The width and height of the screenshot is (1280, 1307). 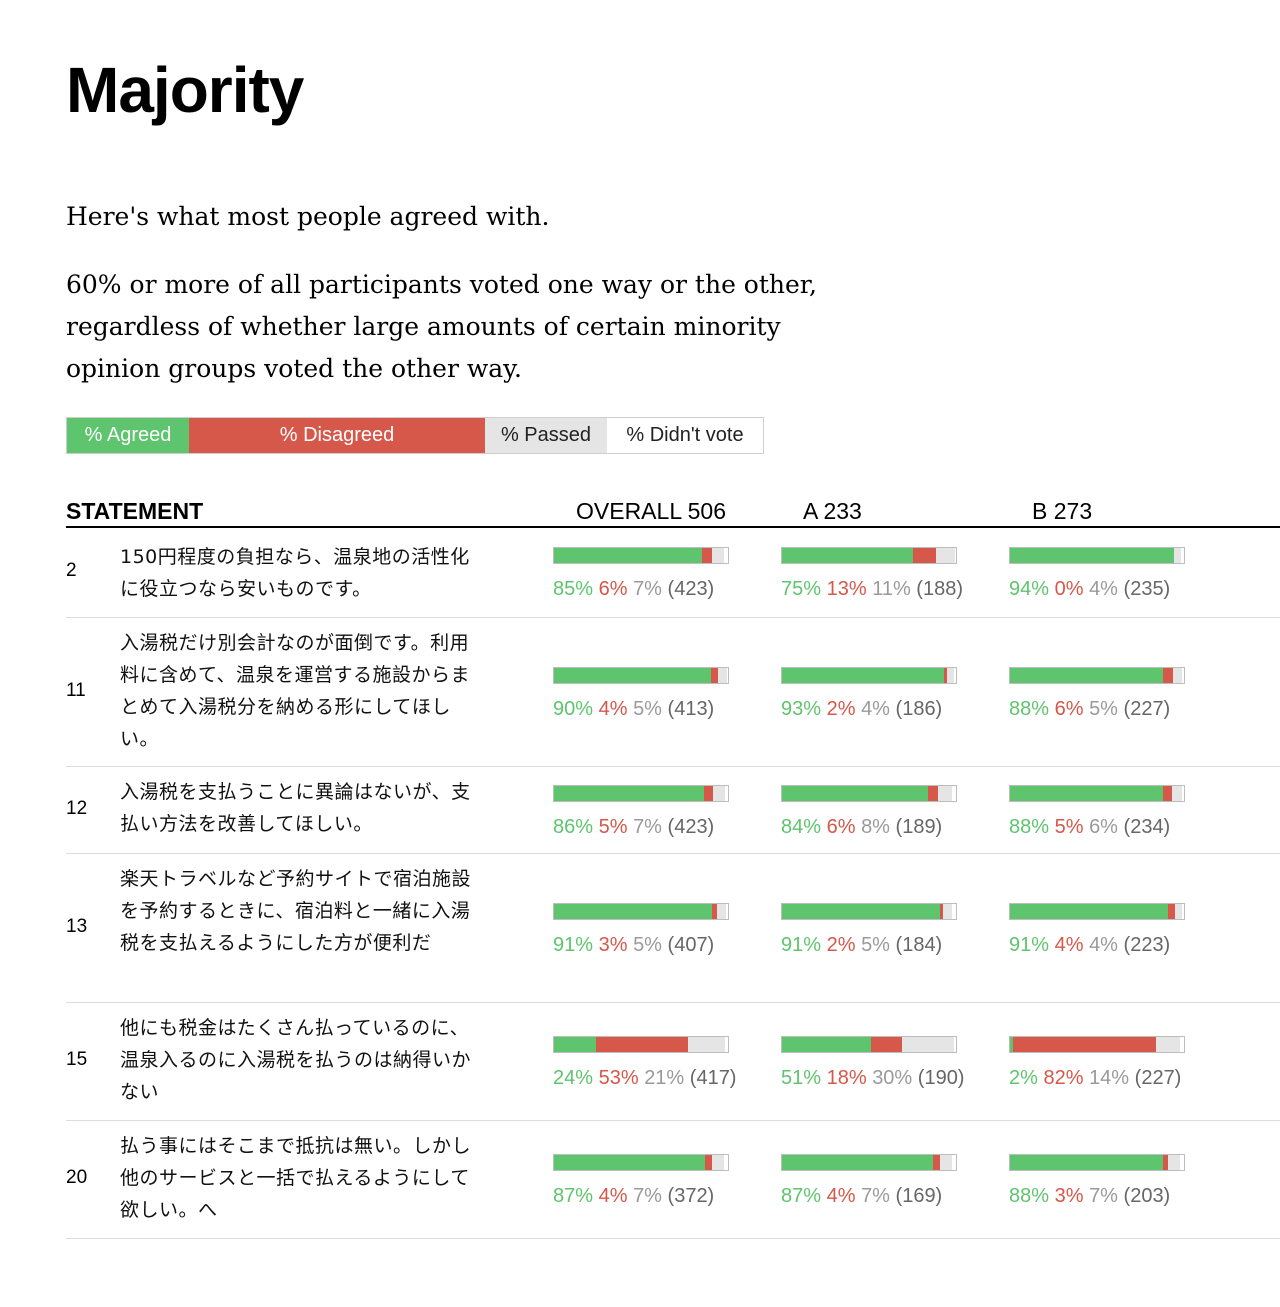 What do you see at coordinates (801, 1196) in the screenshot?
I see `agree-percent: 87%` at bounding box center [801, 1196].